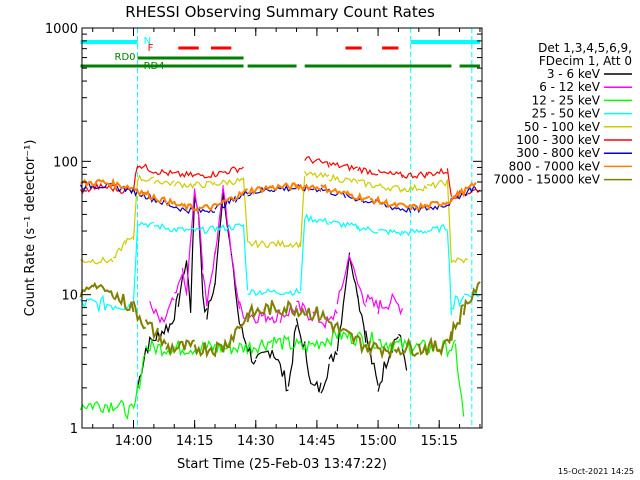  What do you see at coordinates (596, 471) in the screenshot?
I see `footer-timestamp: 15-Oct-2021 14:25` at bounding box center [596, 471].